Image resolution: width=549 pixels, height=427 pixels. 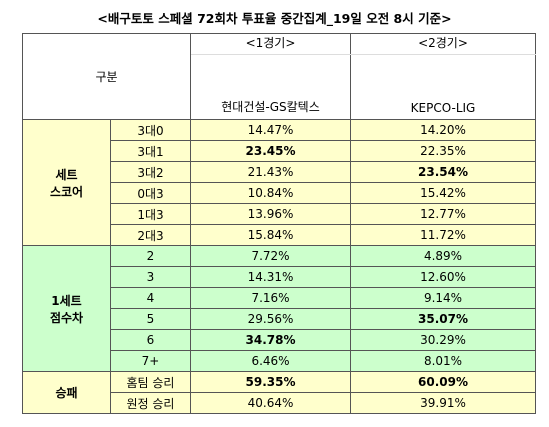 I want to click on group-label: 승패, so click(x=66, y=393).